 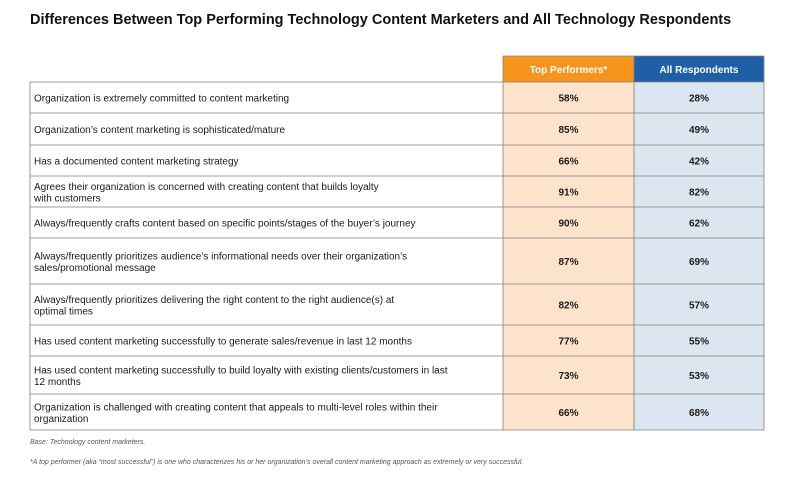 I want to click on top-performers-value: 91%, so click(x=568, y=193).